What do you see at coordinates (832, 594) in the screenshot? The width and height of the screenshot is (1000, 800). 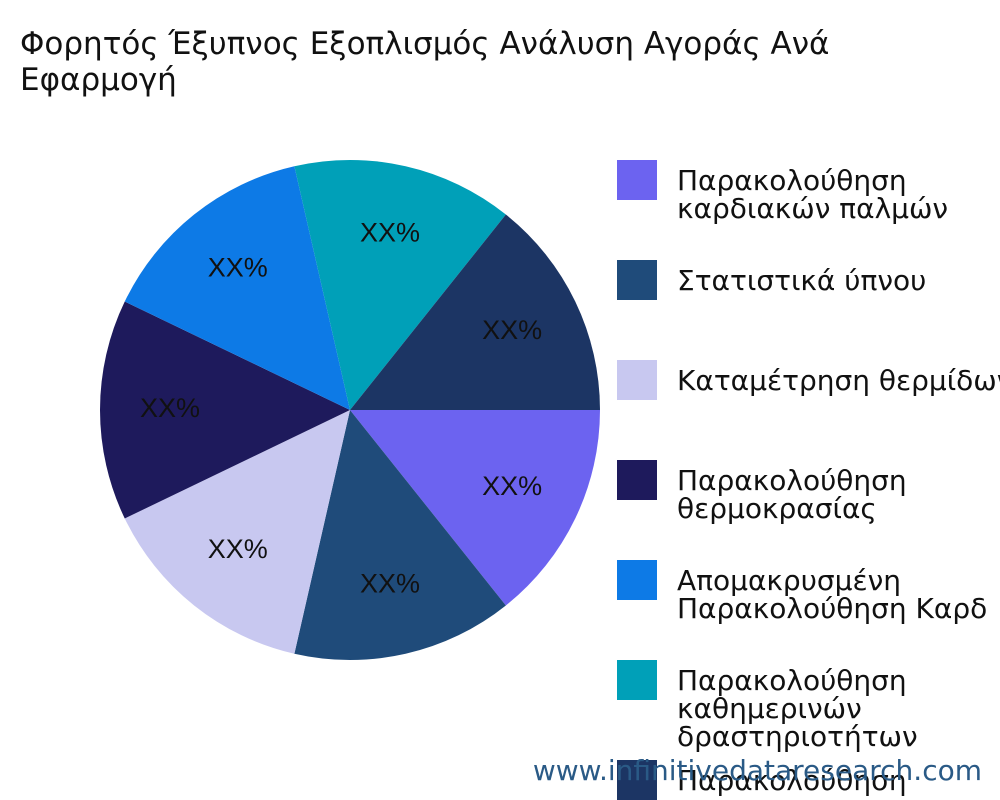 I see `legend-label: Απομακρυσμένη Παρακολούθηση Καρδ` at bounding box center [832, 594].